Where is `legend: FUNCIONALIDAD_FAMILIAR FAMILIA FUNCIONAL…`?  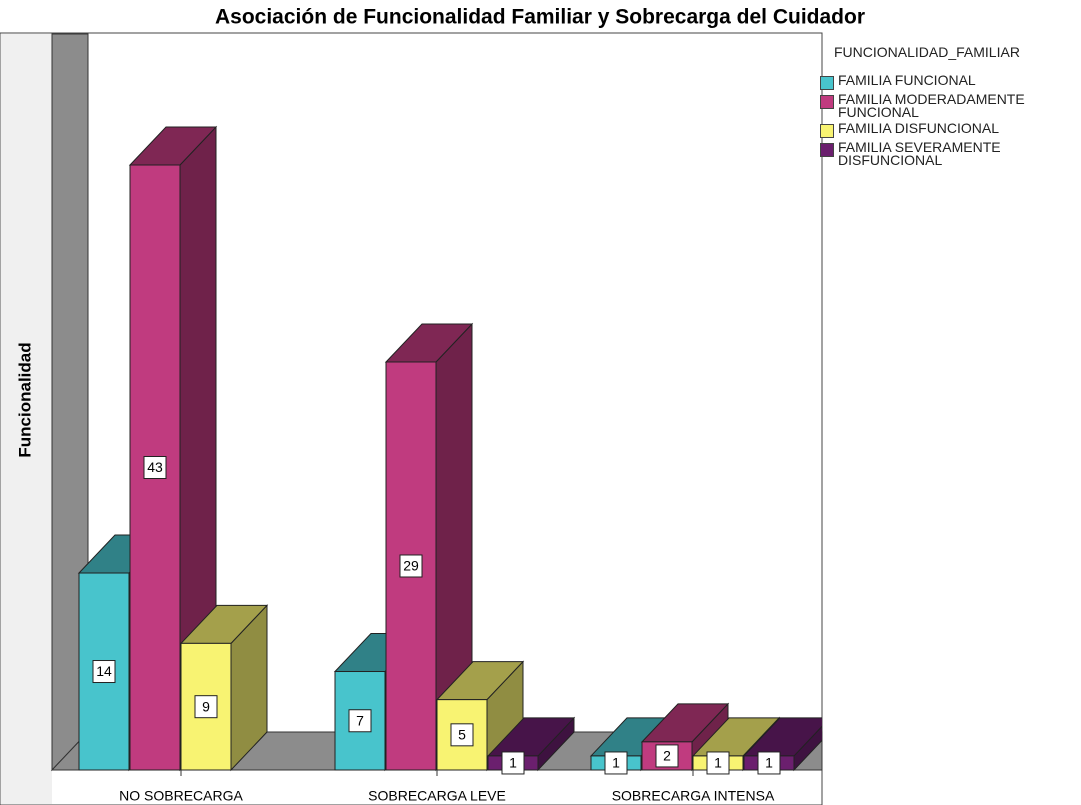 legend: FUNCIONALIDAD_FAMILIAR FAMILIA FUNCIONAL… is located at coordinates (950, 107).